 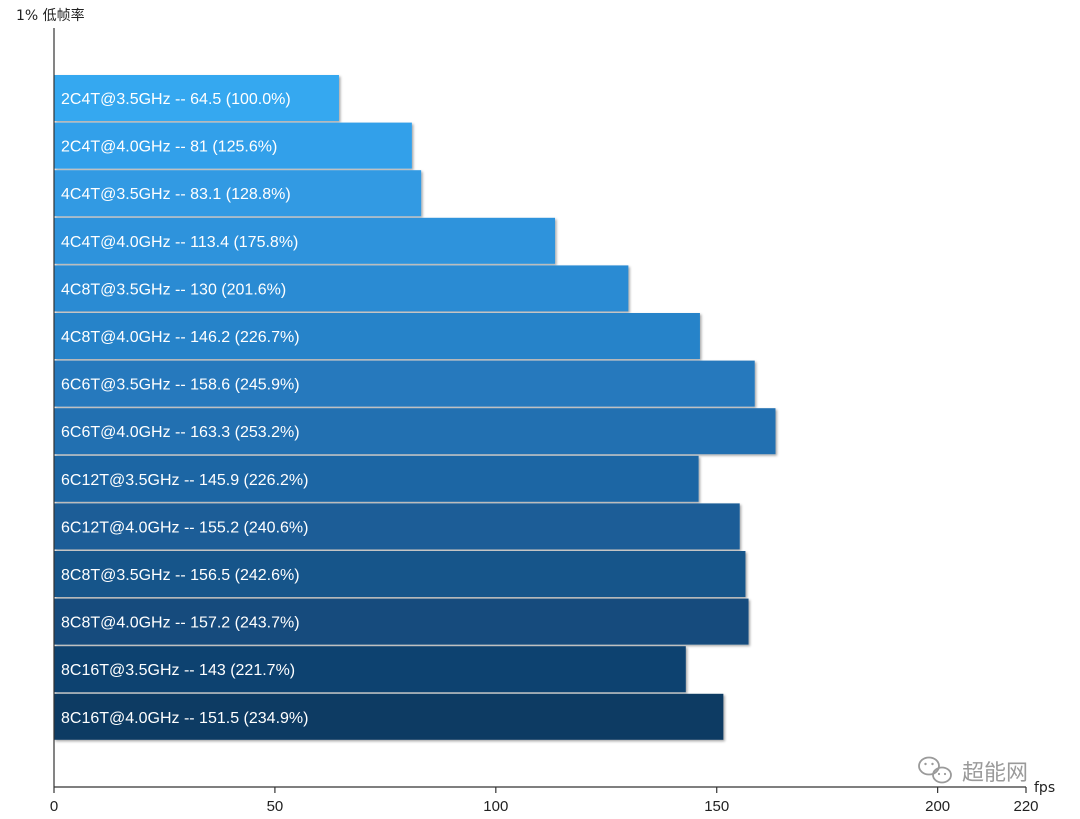 I want to click on wechat-icon, so click(x=935, y=770).